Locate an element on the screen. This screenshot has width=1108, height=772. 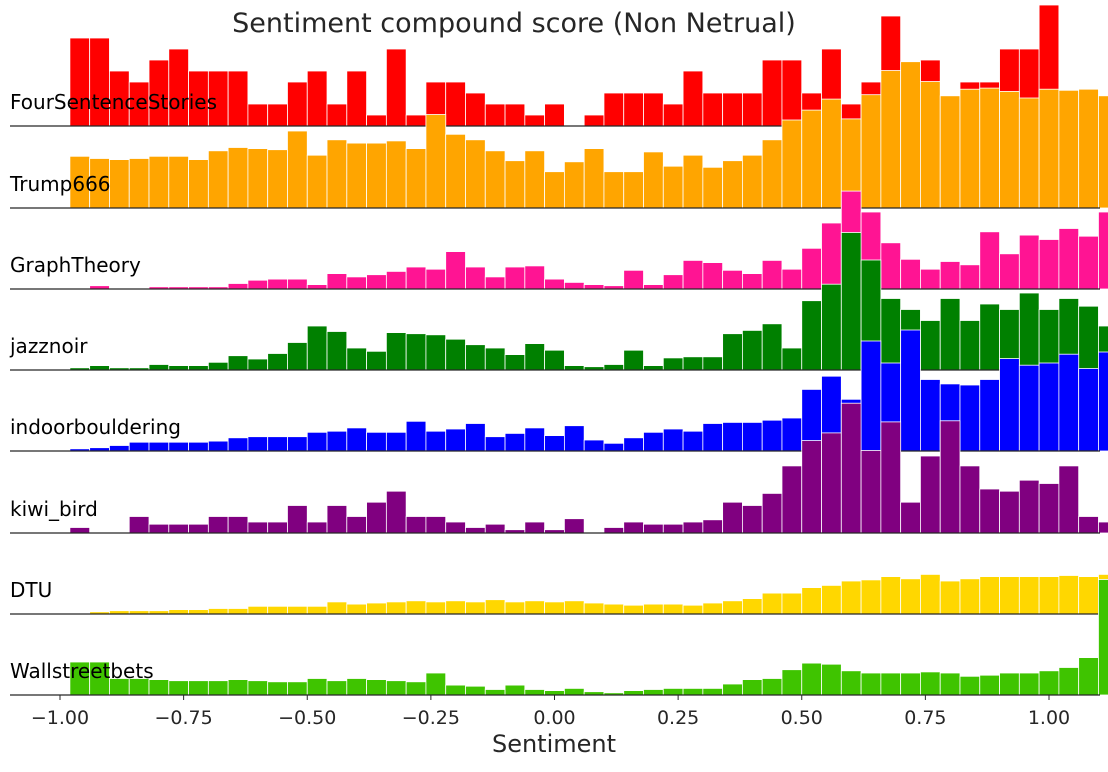
series-Wallstreetbets is located at coordinates (588, 637).